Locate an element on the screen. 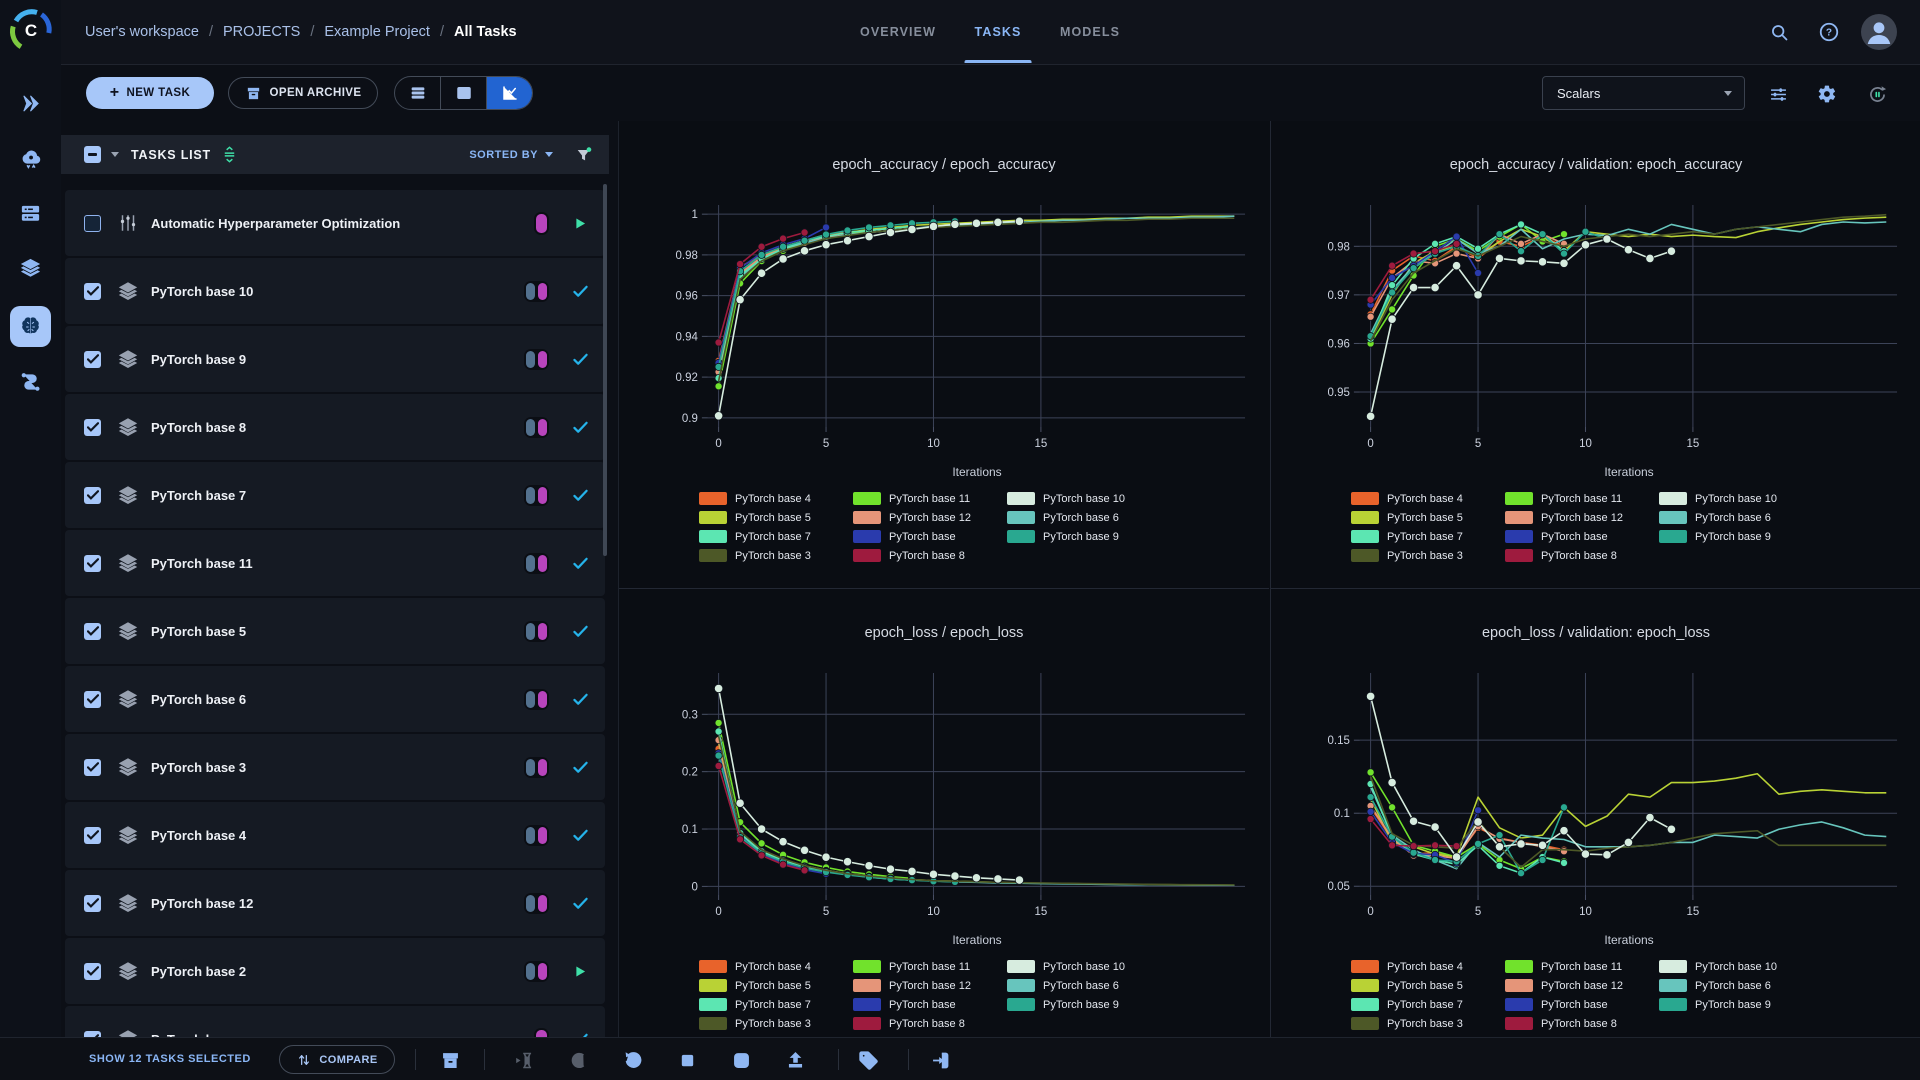  filter-icon is located at coordinates (584, 155).